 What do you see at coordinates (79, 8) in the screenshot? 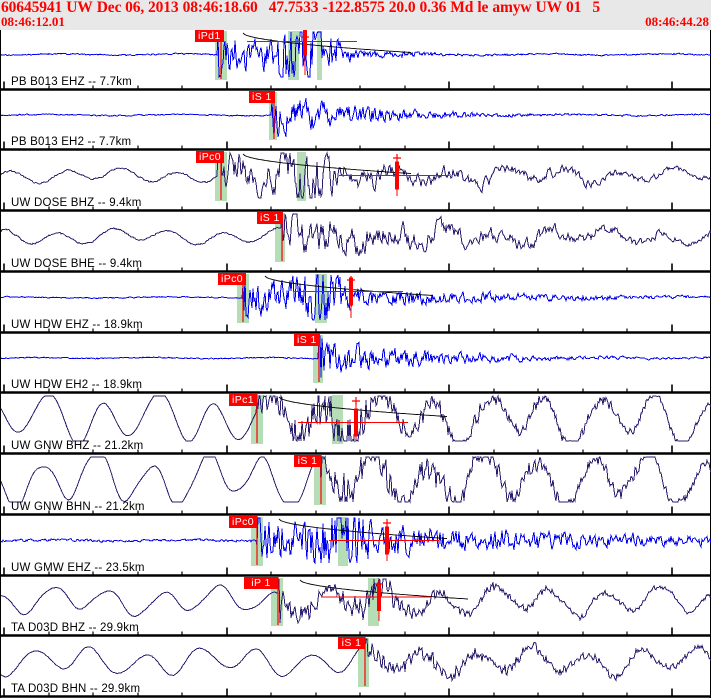
I see `event-network: UW` at bounding box center [79, 8].